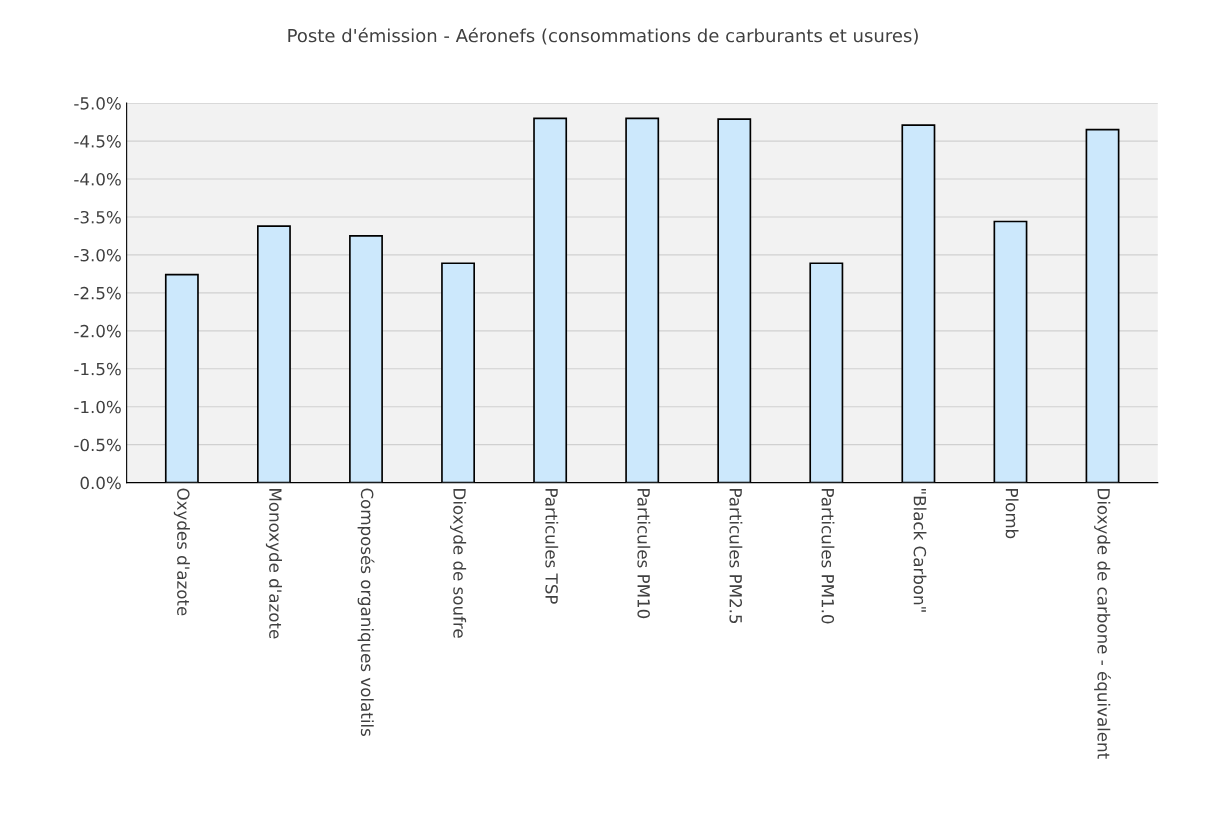 Image resolution: width=1206 pixels, height=825 pixels. Describe the element at coordinates (644, 554) in the screenshot. I see `x-tick-label: Particules PM10` at that location.